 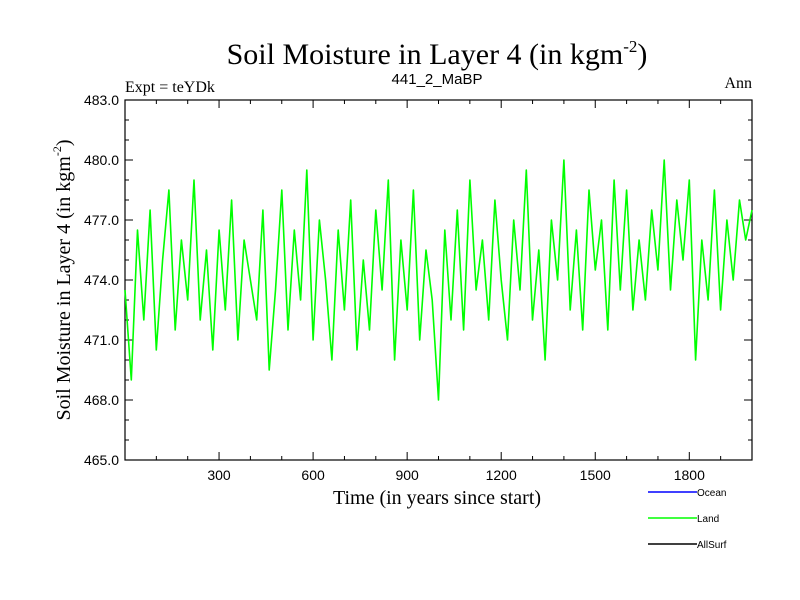 I want to click on legend-label-ocean: Ocean, so click(x=711, y=493).